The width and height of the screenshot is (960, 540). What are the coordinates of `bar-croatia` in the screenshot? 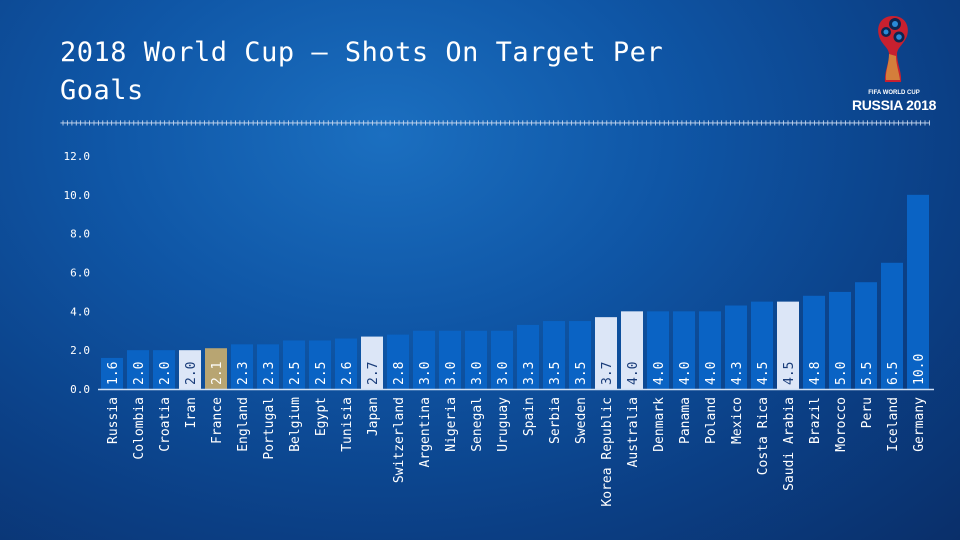 It's located at (164, 369).